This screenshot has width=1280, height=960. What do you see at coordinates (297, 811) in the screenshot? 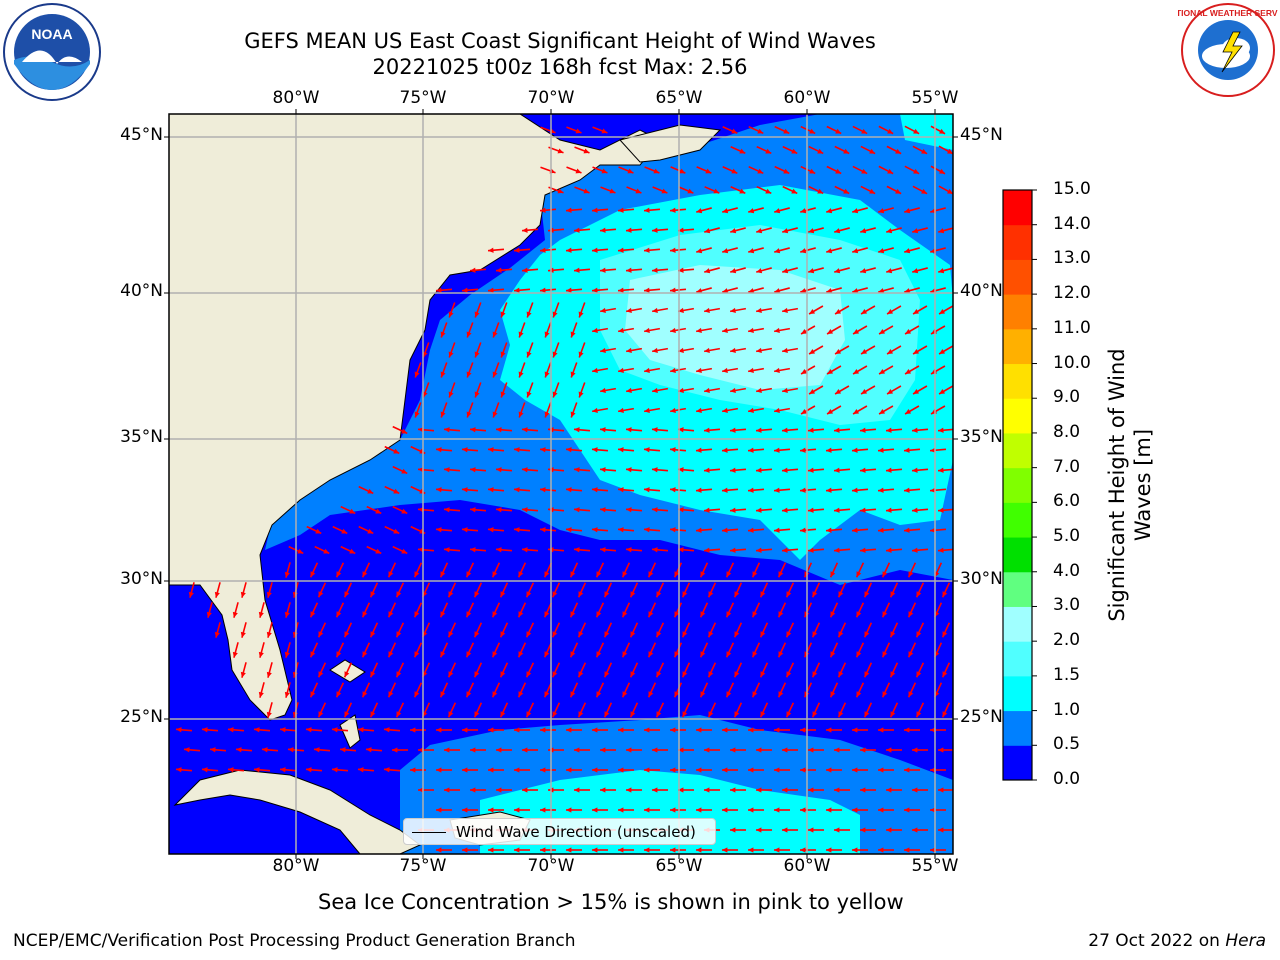
I see `land-cuba` at bounding box center [297, 811].